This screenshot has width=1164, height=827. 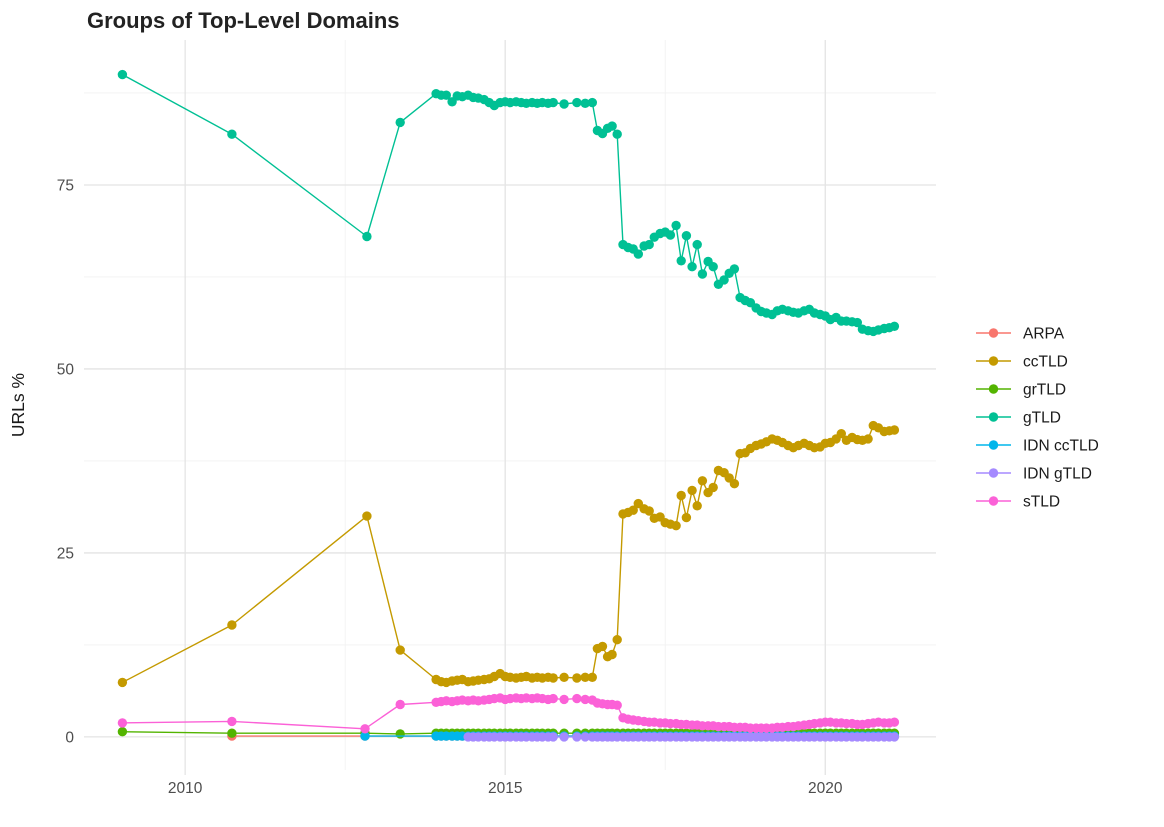 What do you see at coordinates (18, 405) in the screenshot?
I see `y-axis-title: URLs %` at bounding box center [18, 405].